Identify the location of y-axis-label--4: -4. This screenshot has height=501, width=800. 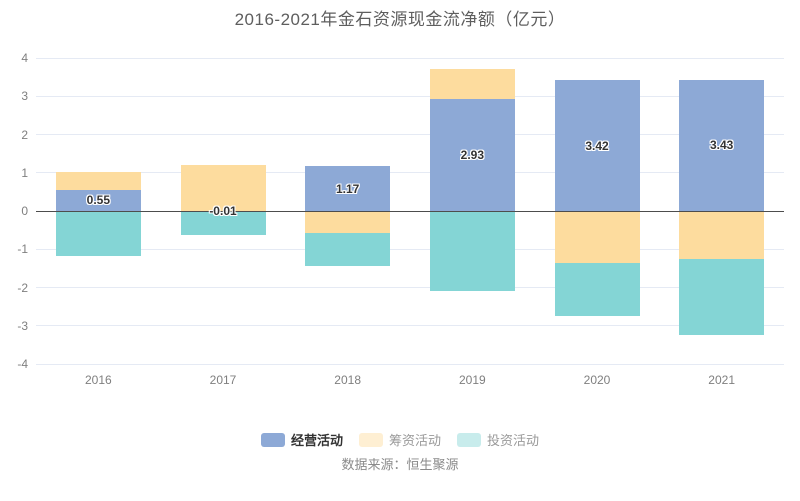
(22, 364).